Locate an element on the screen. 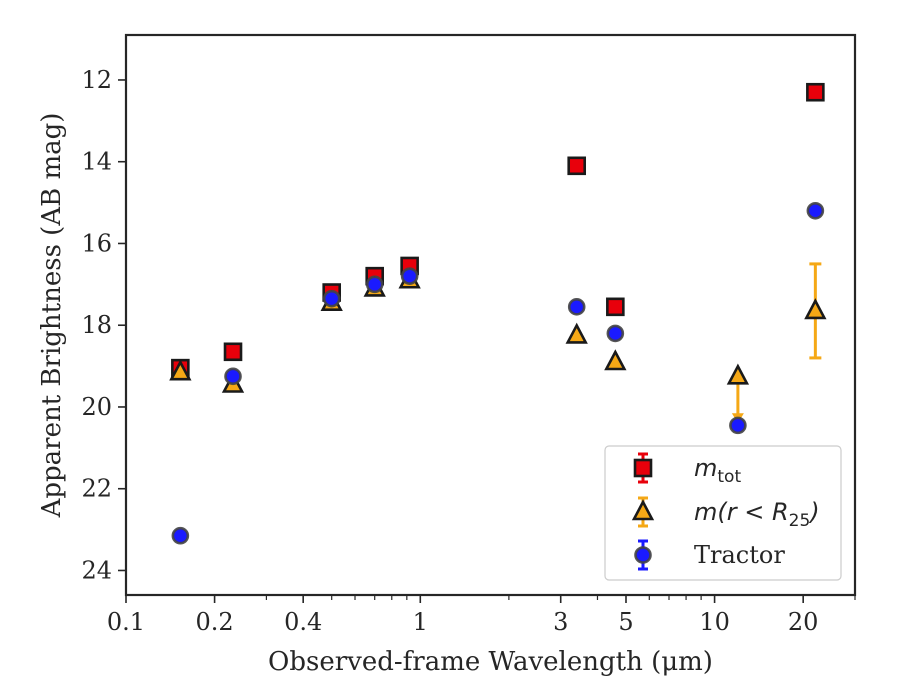 Image resolution: width=900 pixels, height=700 pixels. x-tick-label: 0.4 is located at coordinates (303, 622).